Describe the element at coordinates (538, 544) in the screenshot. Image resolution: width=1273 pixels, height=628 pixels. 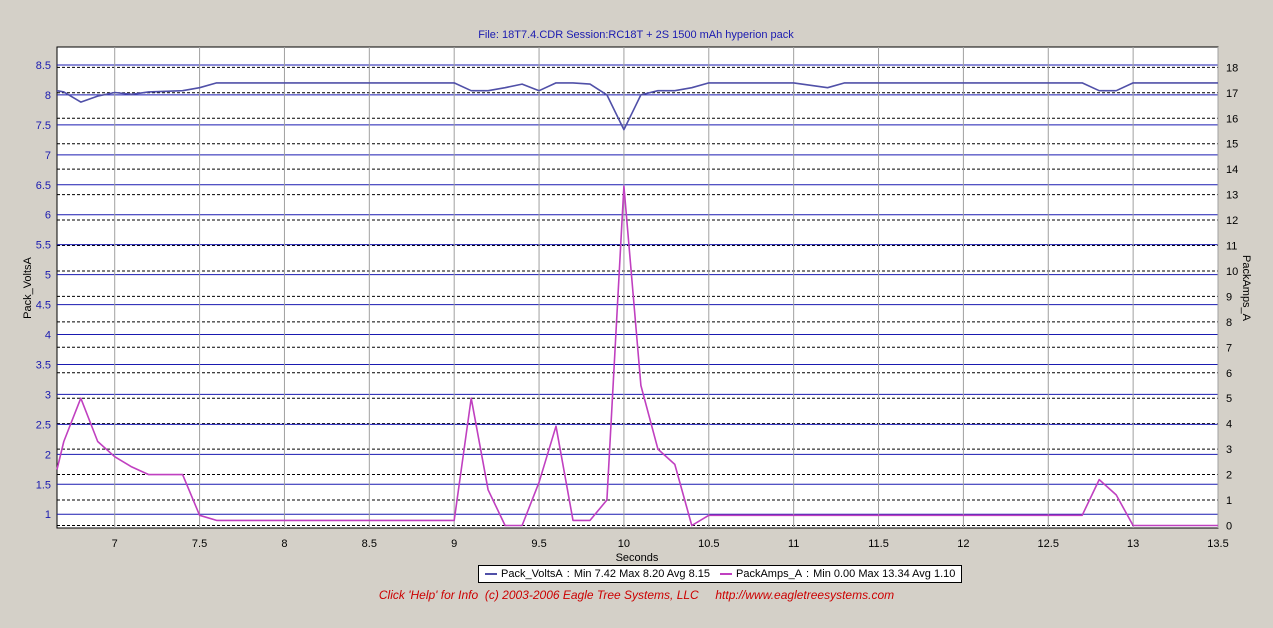
I see `x-tick-label-9.5: 9.5` at that location.